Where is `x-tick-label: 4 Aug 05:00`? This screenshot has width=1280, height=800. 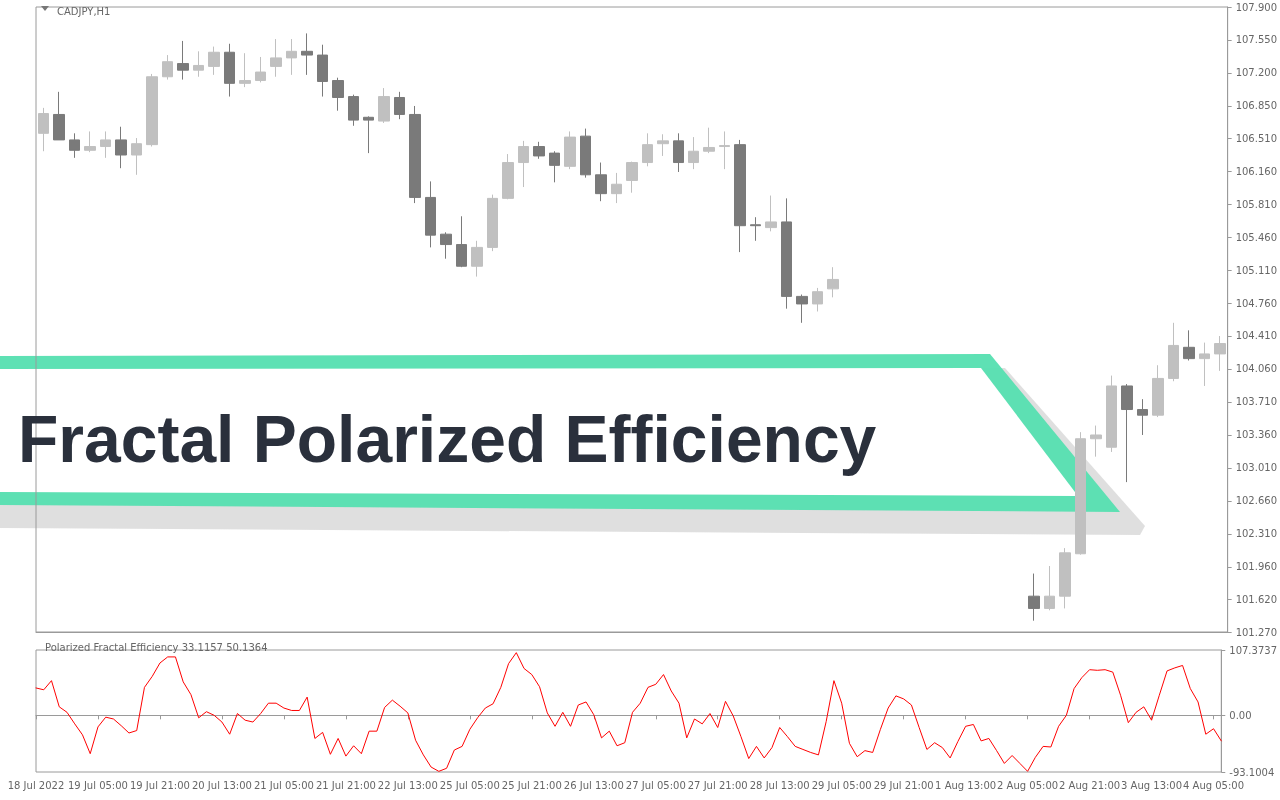
x-tick-label: 4 Aug 05:00 is located at coordinates (1214, 785).